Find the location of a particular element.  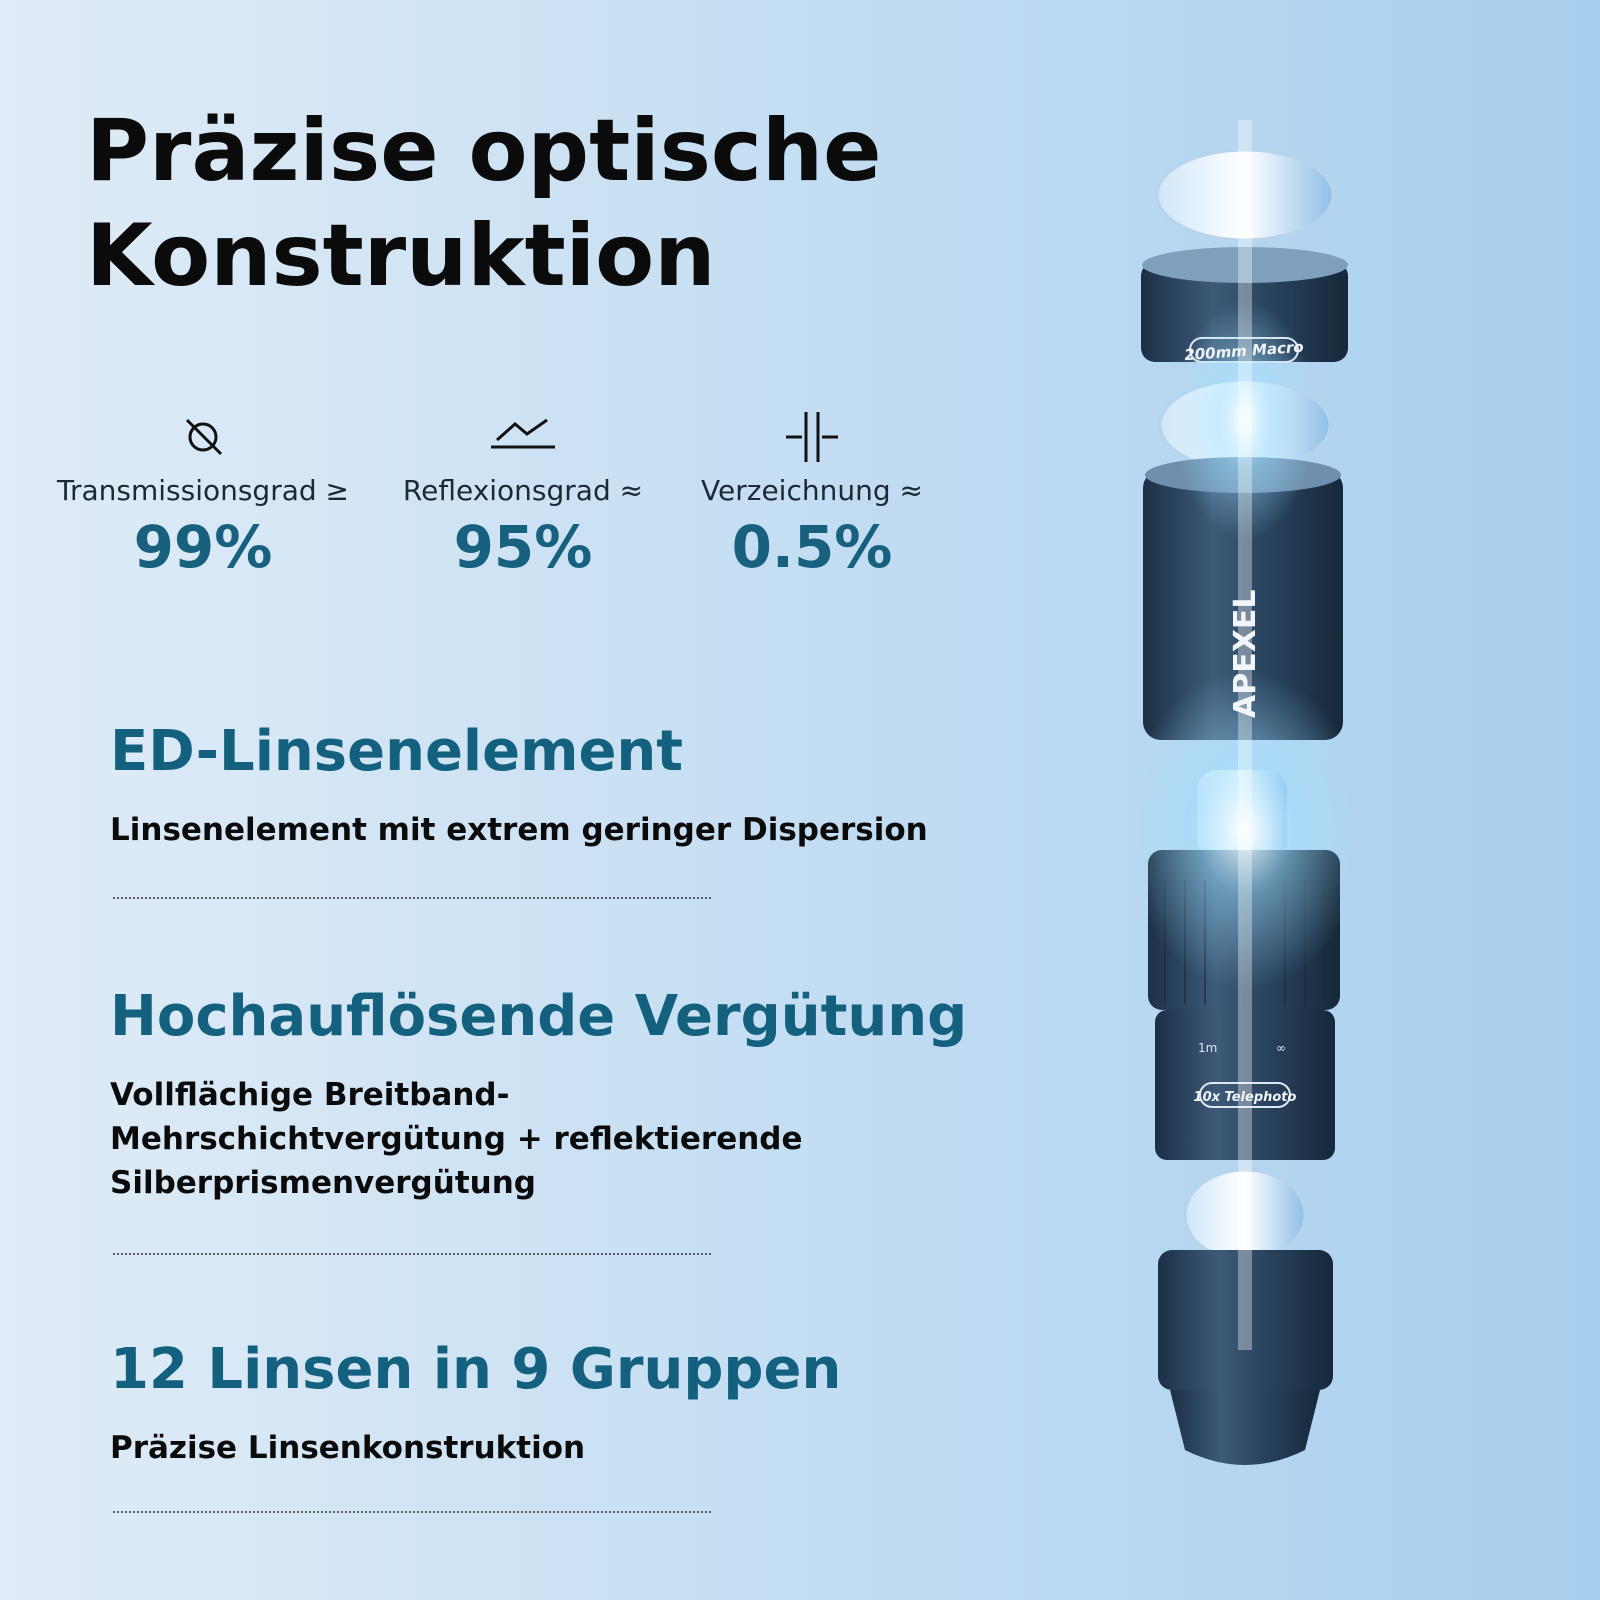

feature-heading: 12 Linsen in 9 Gruppen is located at coordinates (475, 1369).